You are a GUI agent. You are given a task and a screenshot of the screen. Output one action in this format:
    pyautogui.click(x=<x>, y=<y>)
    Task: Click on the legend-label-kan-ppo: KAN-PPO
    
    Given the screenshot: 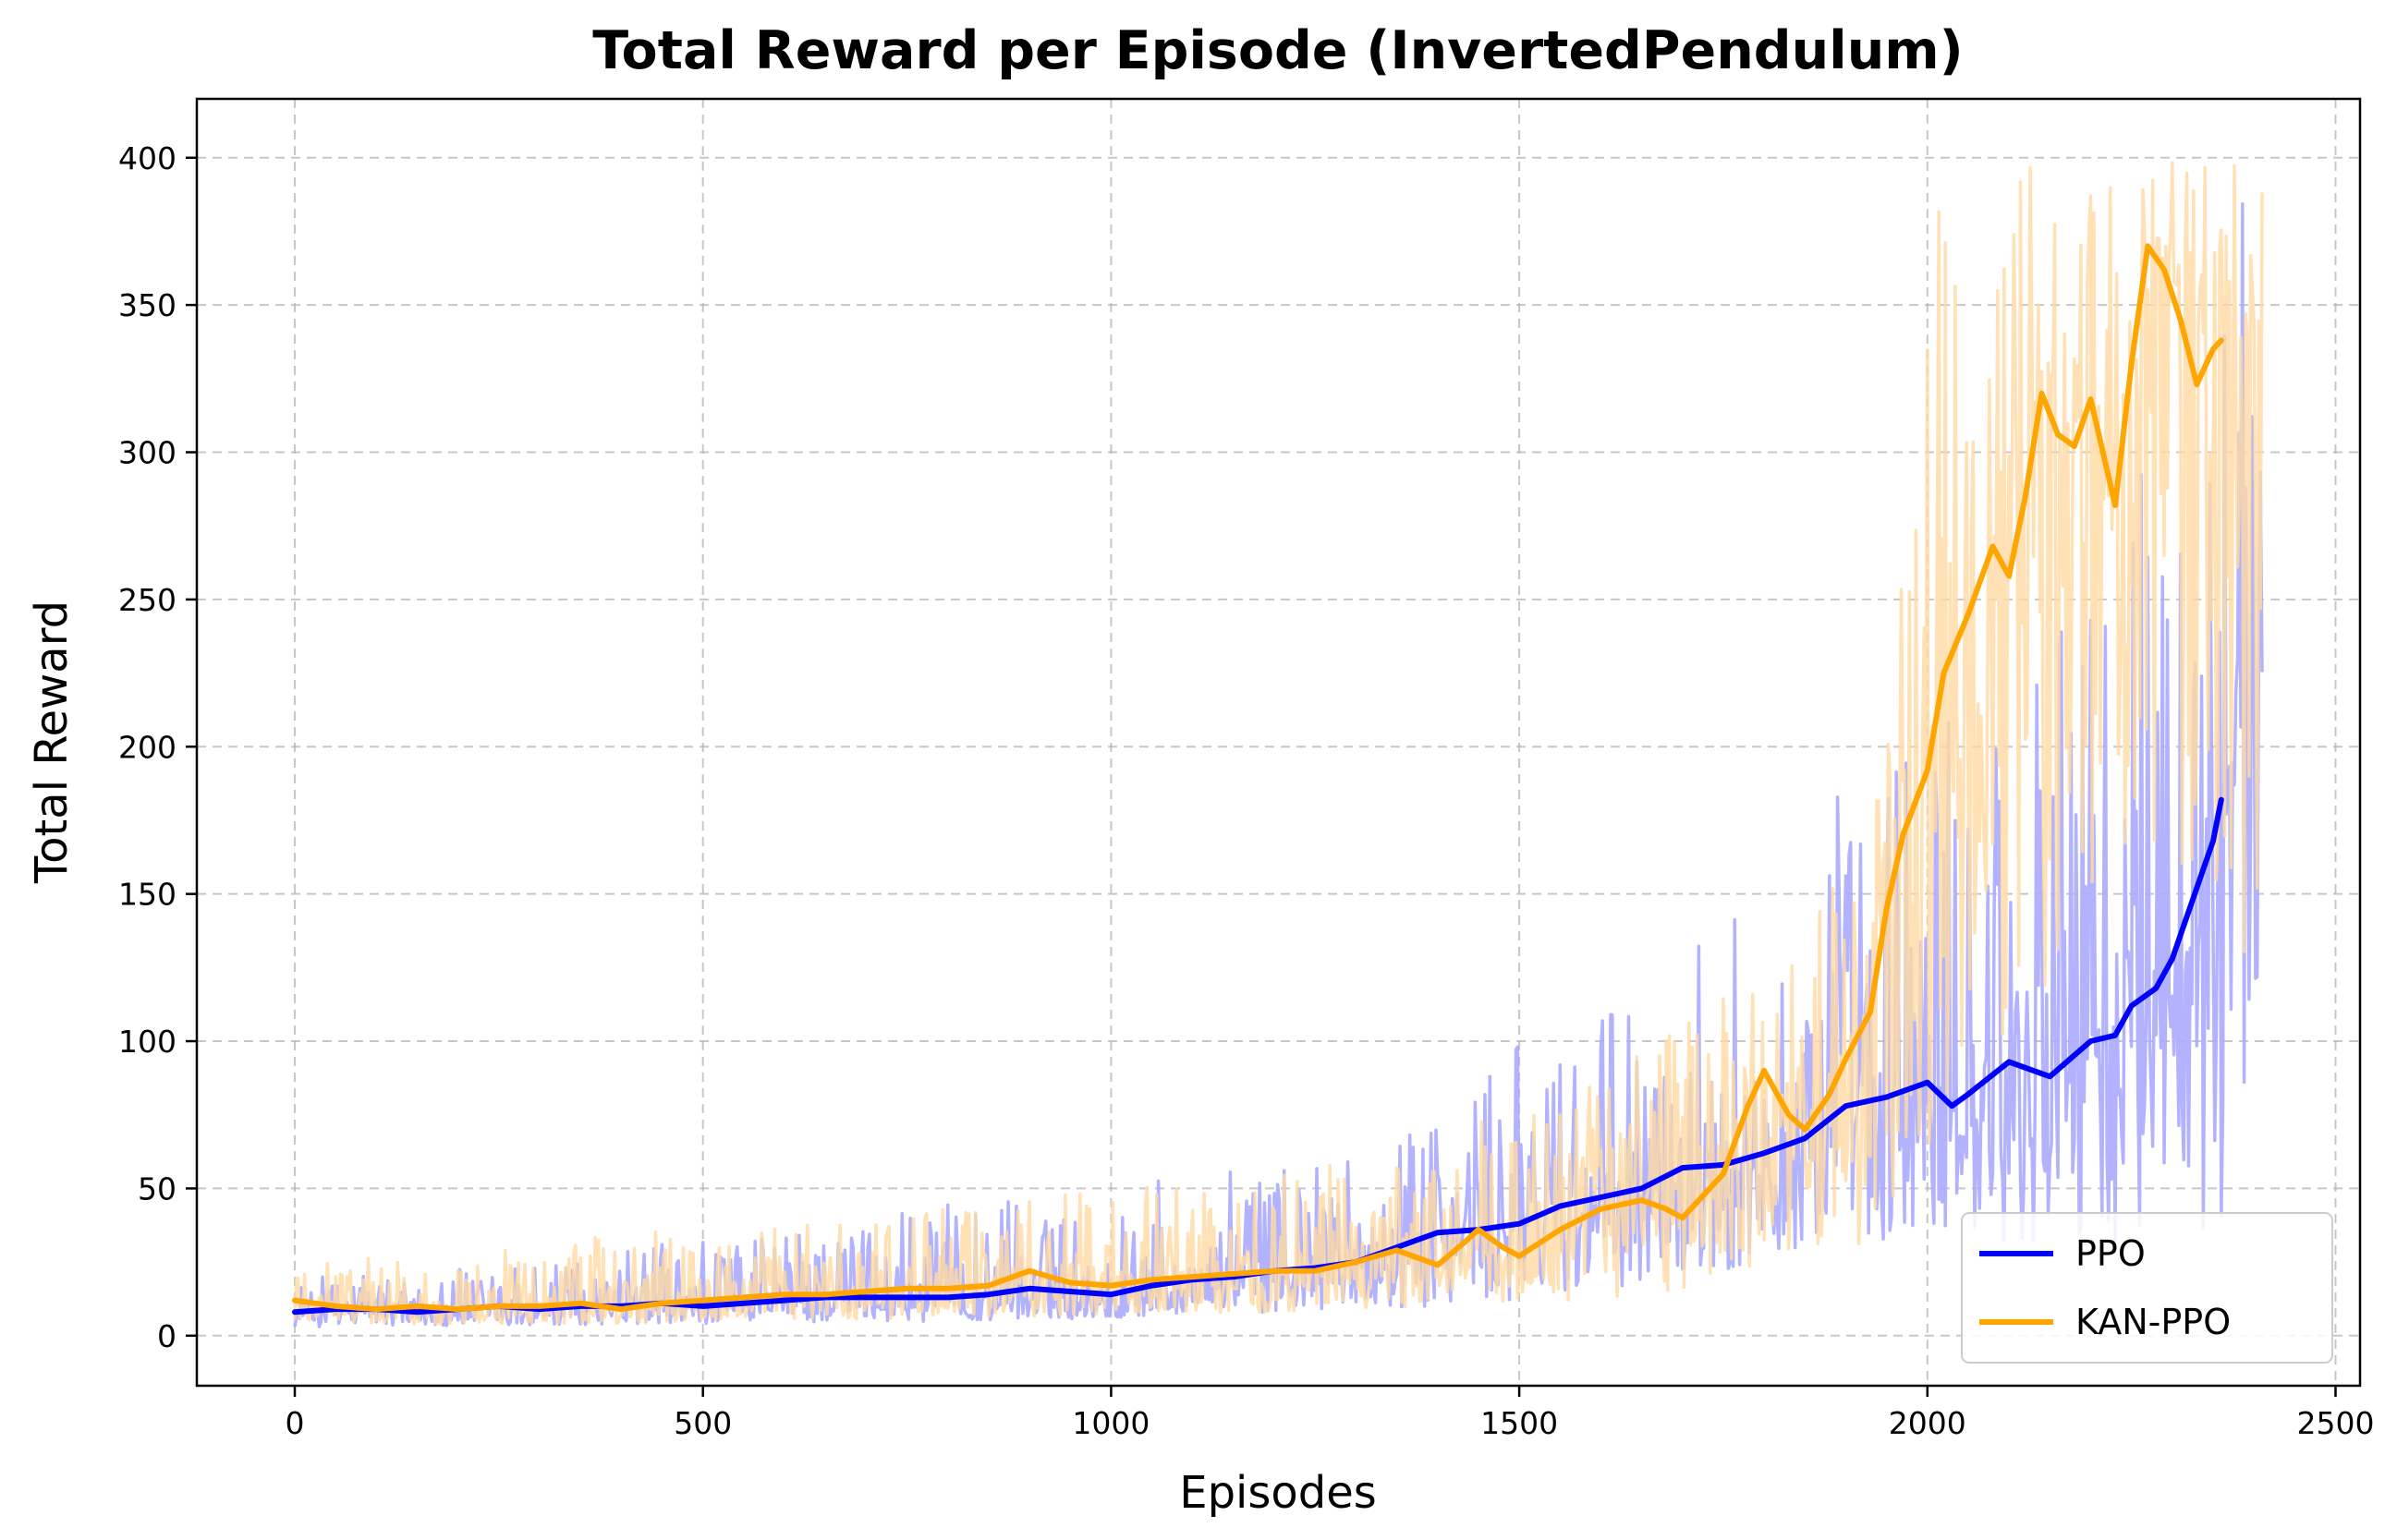 What is the action you would take?
    pyautogui.click(x=2153, y=1322)
    